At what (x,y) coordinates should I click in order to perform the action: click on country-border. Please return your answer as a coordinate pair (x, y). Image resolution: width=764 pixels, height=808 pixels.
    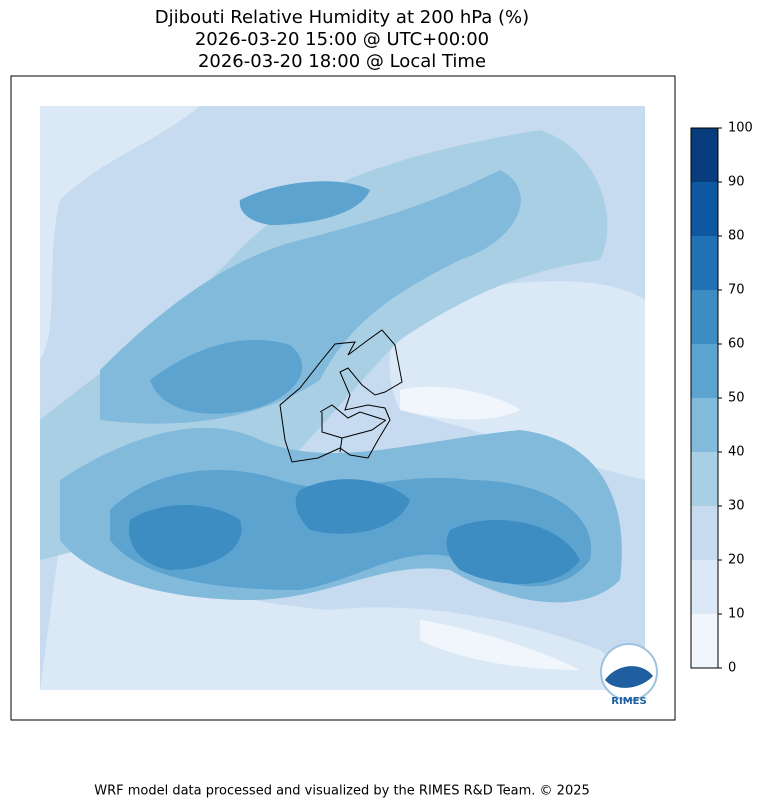
    Looking at the image, I should click on (341, 396).